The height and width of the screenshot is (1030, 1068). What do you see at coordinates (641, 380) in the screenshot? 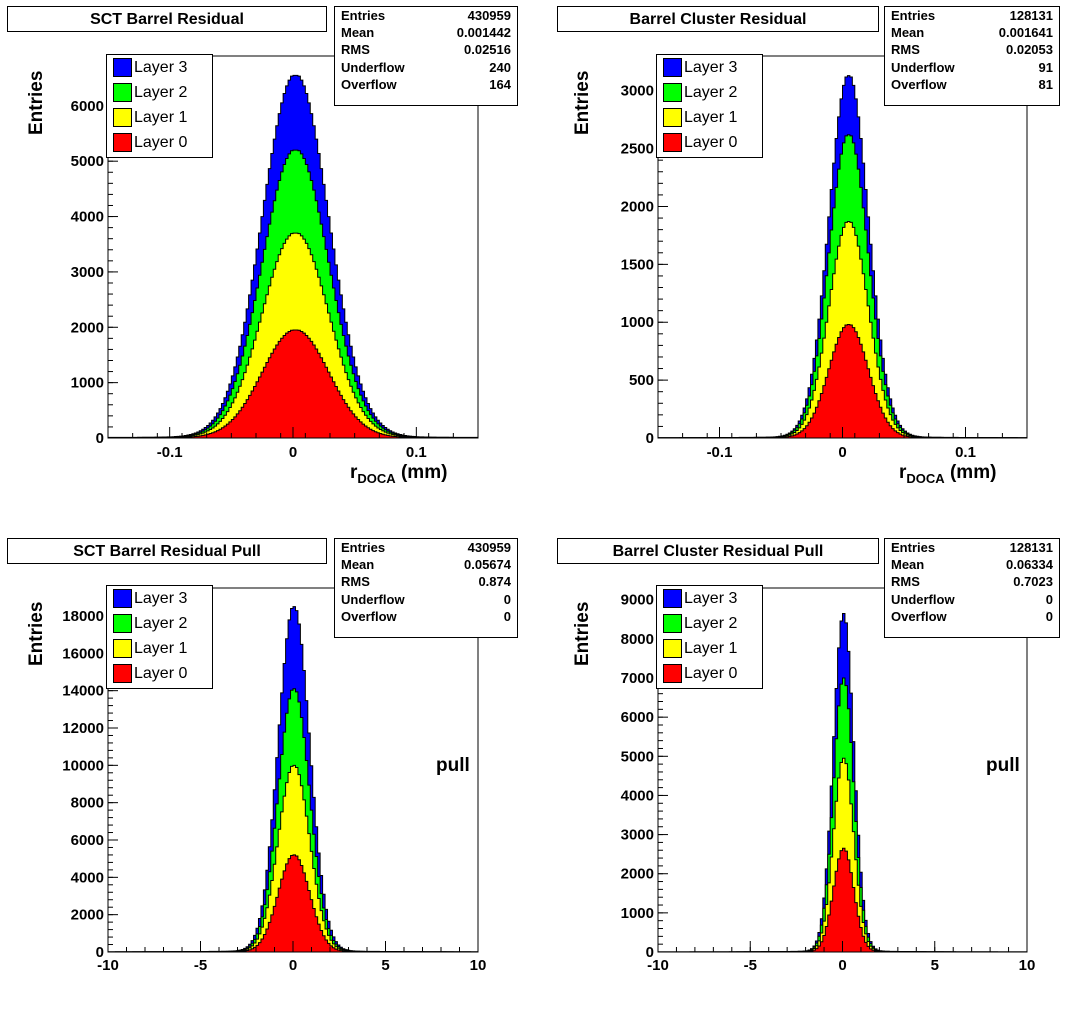
I see `y-tick-label: 500` at bounding box center [641, 380].